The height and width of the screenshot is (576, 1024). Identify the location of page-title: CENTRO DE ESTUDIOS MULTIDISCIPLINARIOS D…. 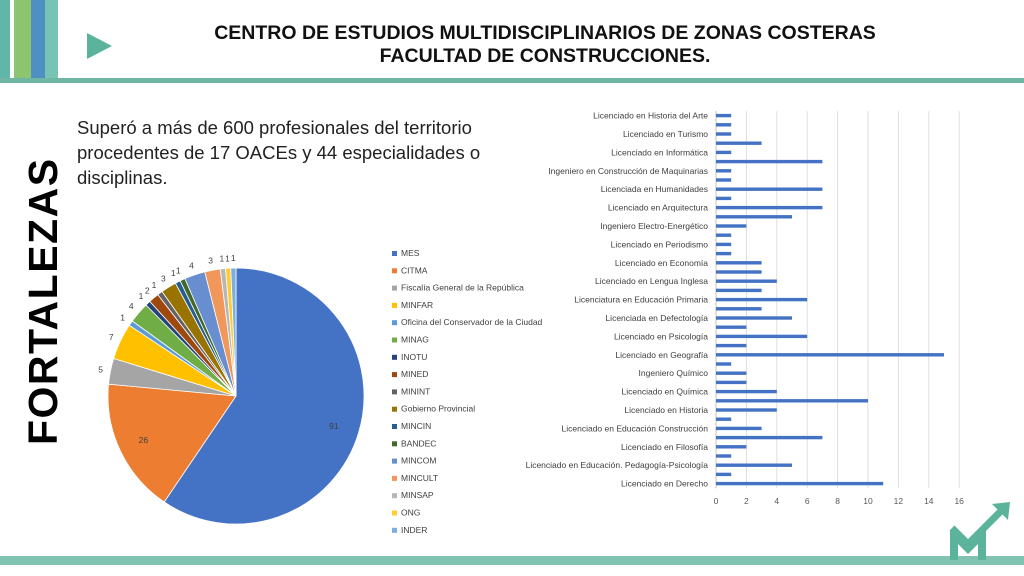
(545, 45).